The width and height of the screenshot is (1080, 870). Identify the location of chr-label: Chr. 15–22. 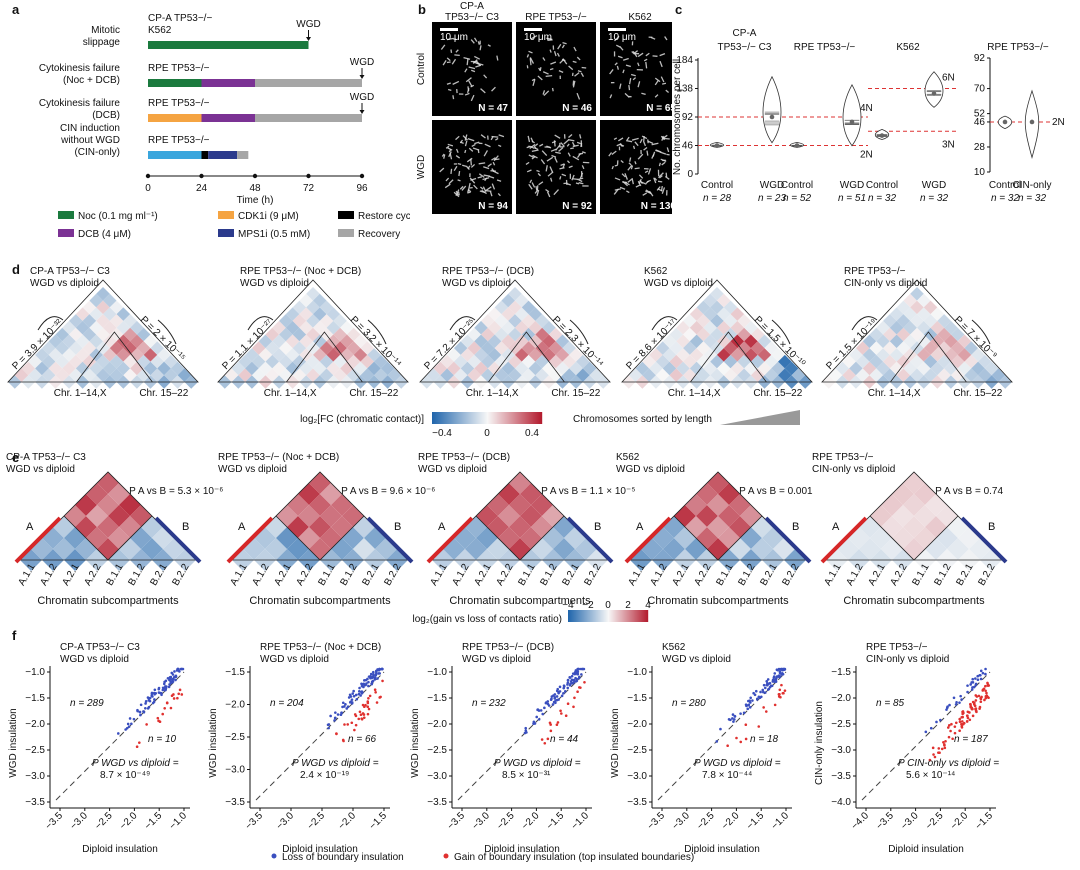
(163, 393).